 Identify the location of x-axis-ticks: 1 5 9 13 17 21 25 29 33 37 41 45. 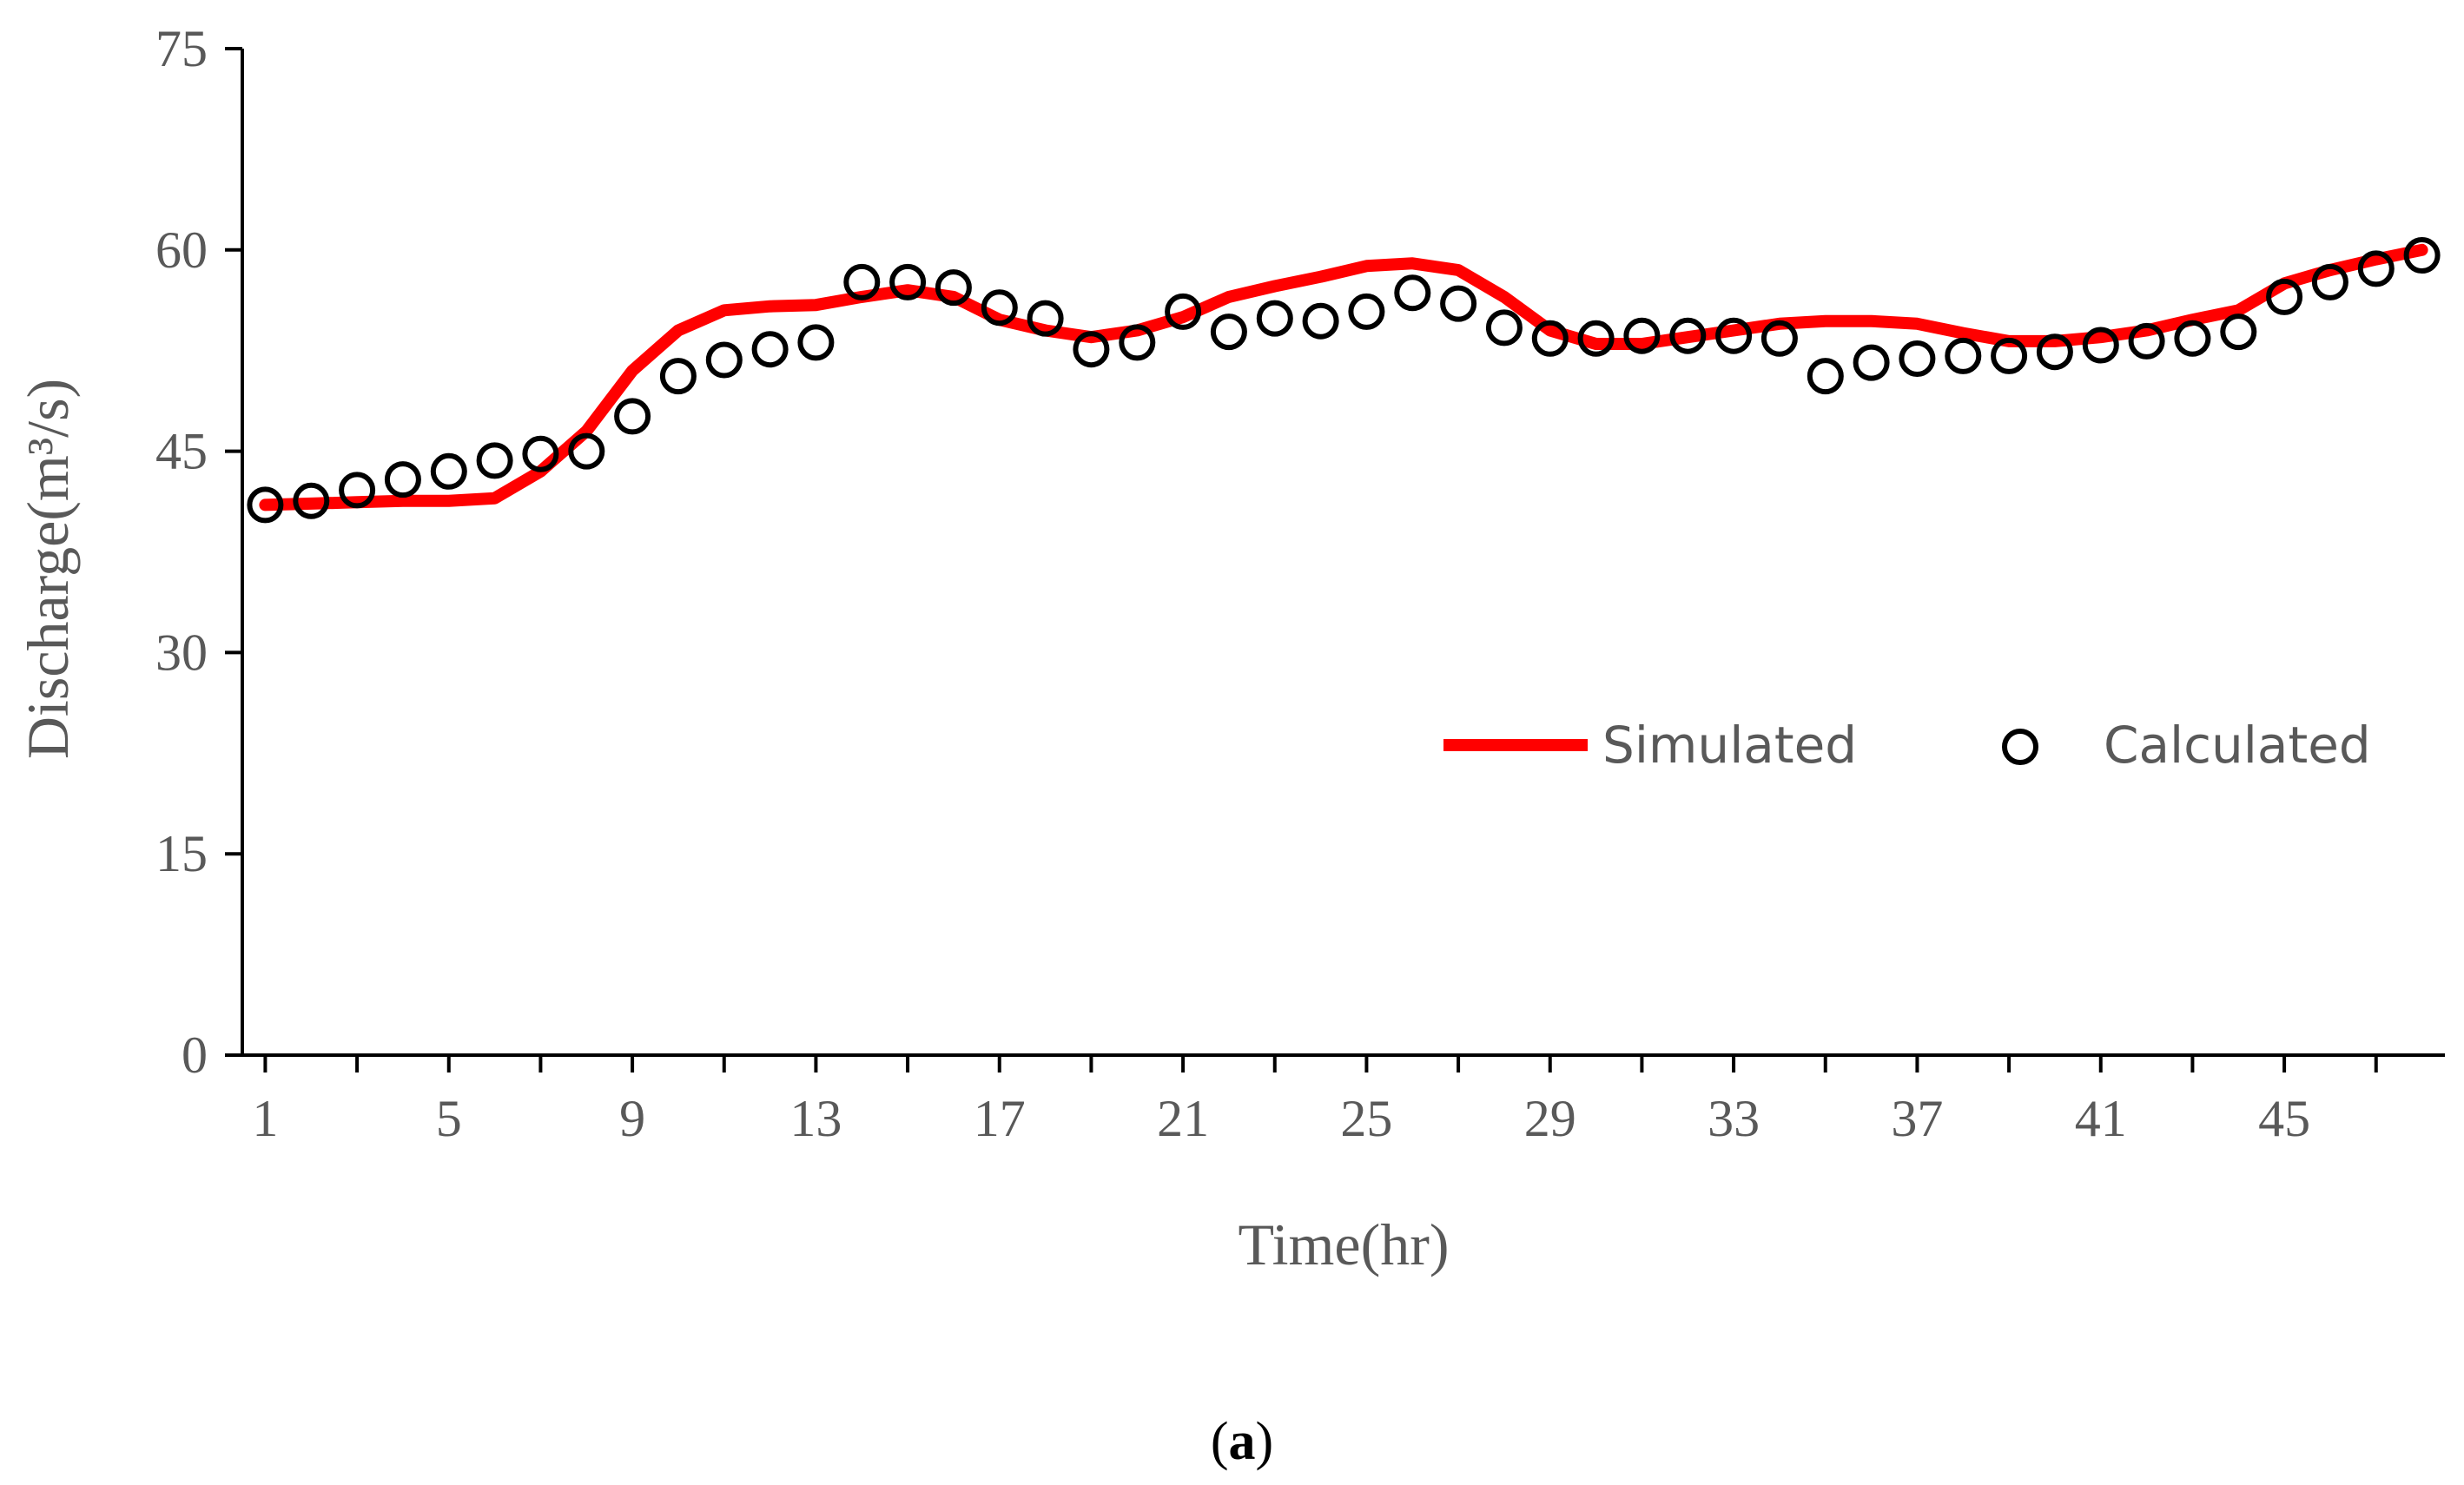
(1315, 1101).